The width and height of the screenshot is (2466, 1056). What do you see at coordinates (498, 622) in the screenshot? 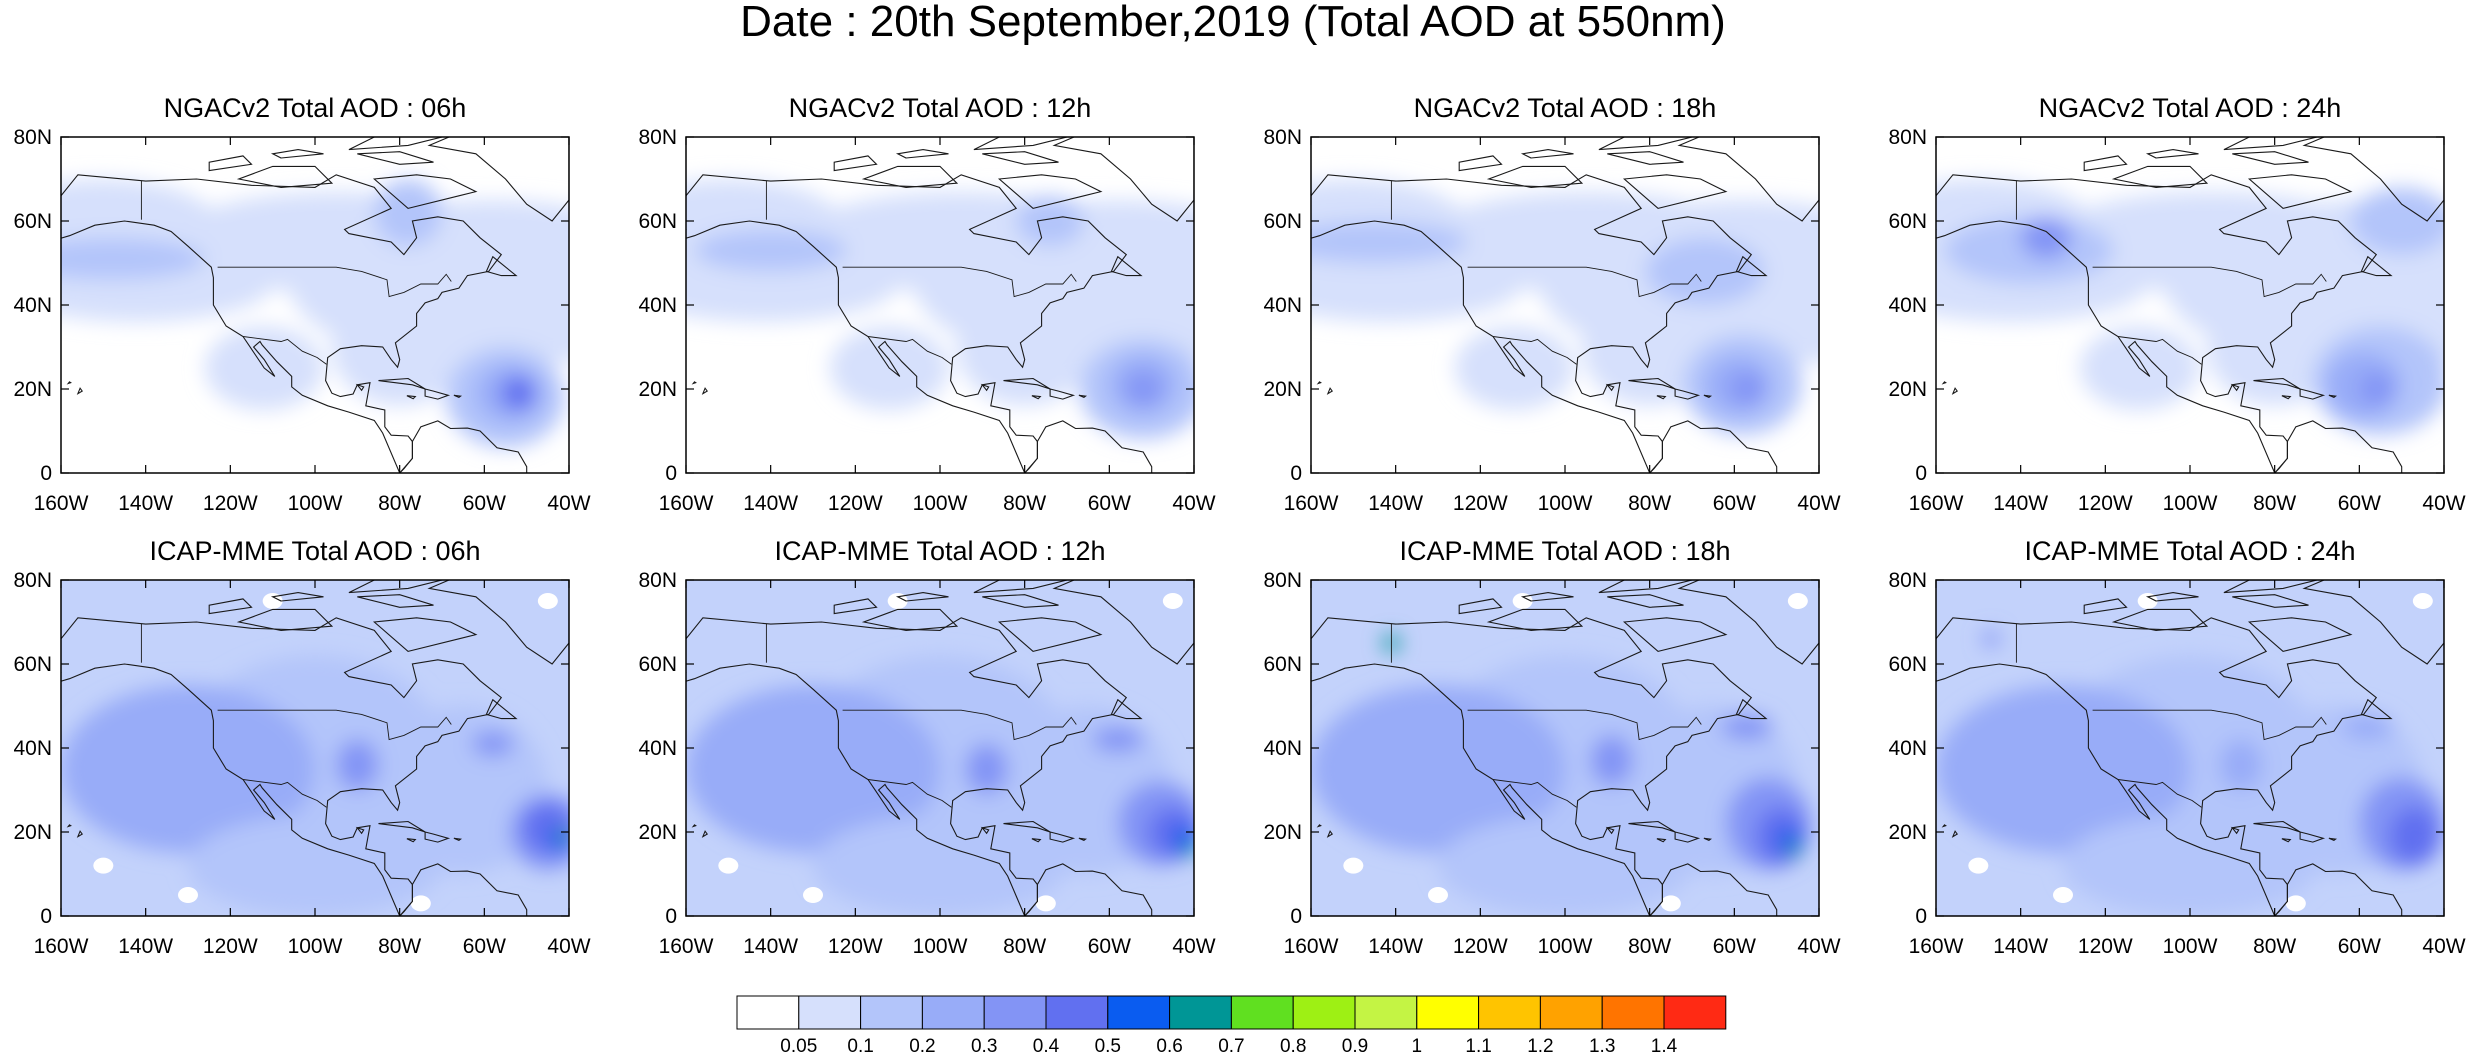
I see `coastline-greenland` at bounding box center [498, 622].